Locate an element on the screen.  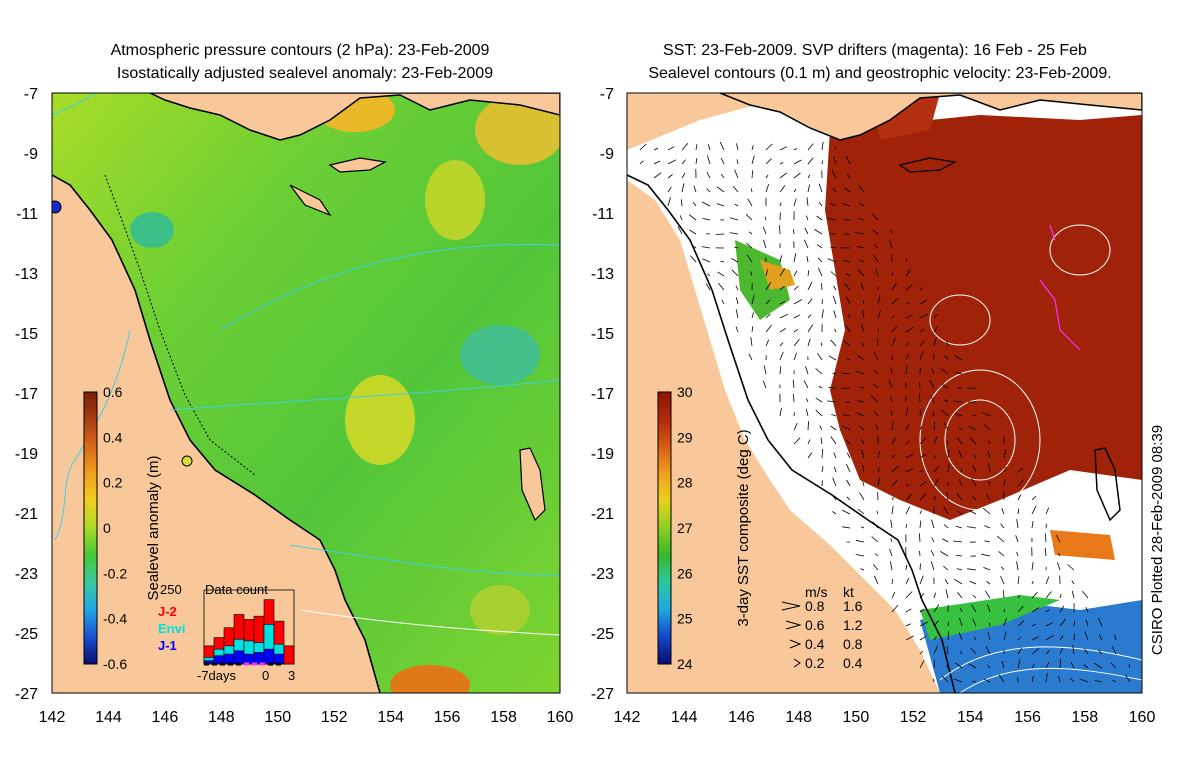
islands-north is located at coordinates (338, 187).